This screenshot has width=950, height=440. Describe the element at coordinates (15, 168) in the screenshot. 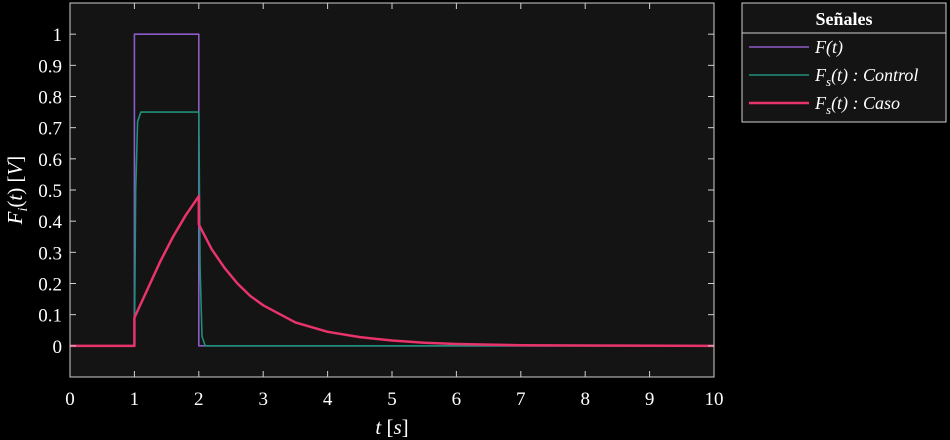

I see `y-axis-label-V: V` at that location.